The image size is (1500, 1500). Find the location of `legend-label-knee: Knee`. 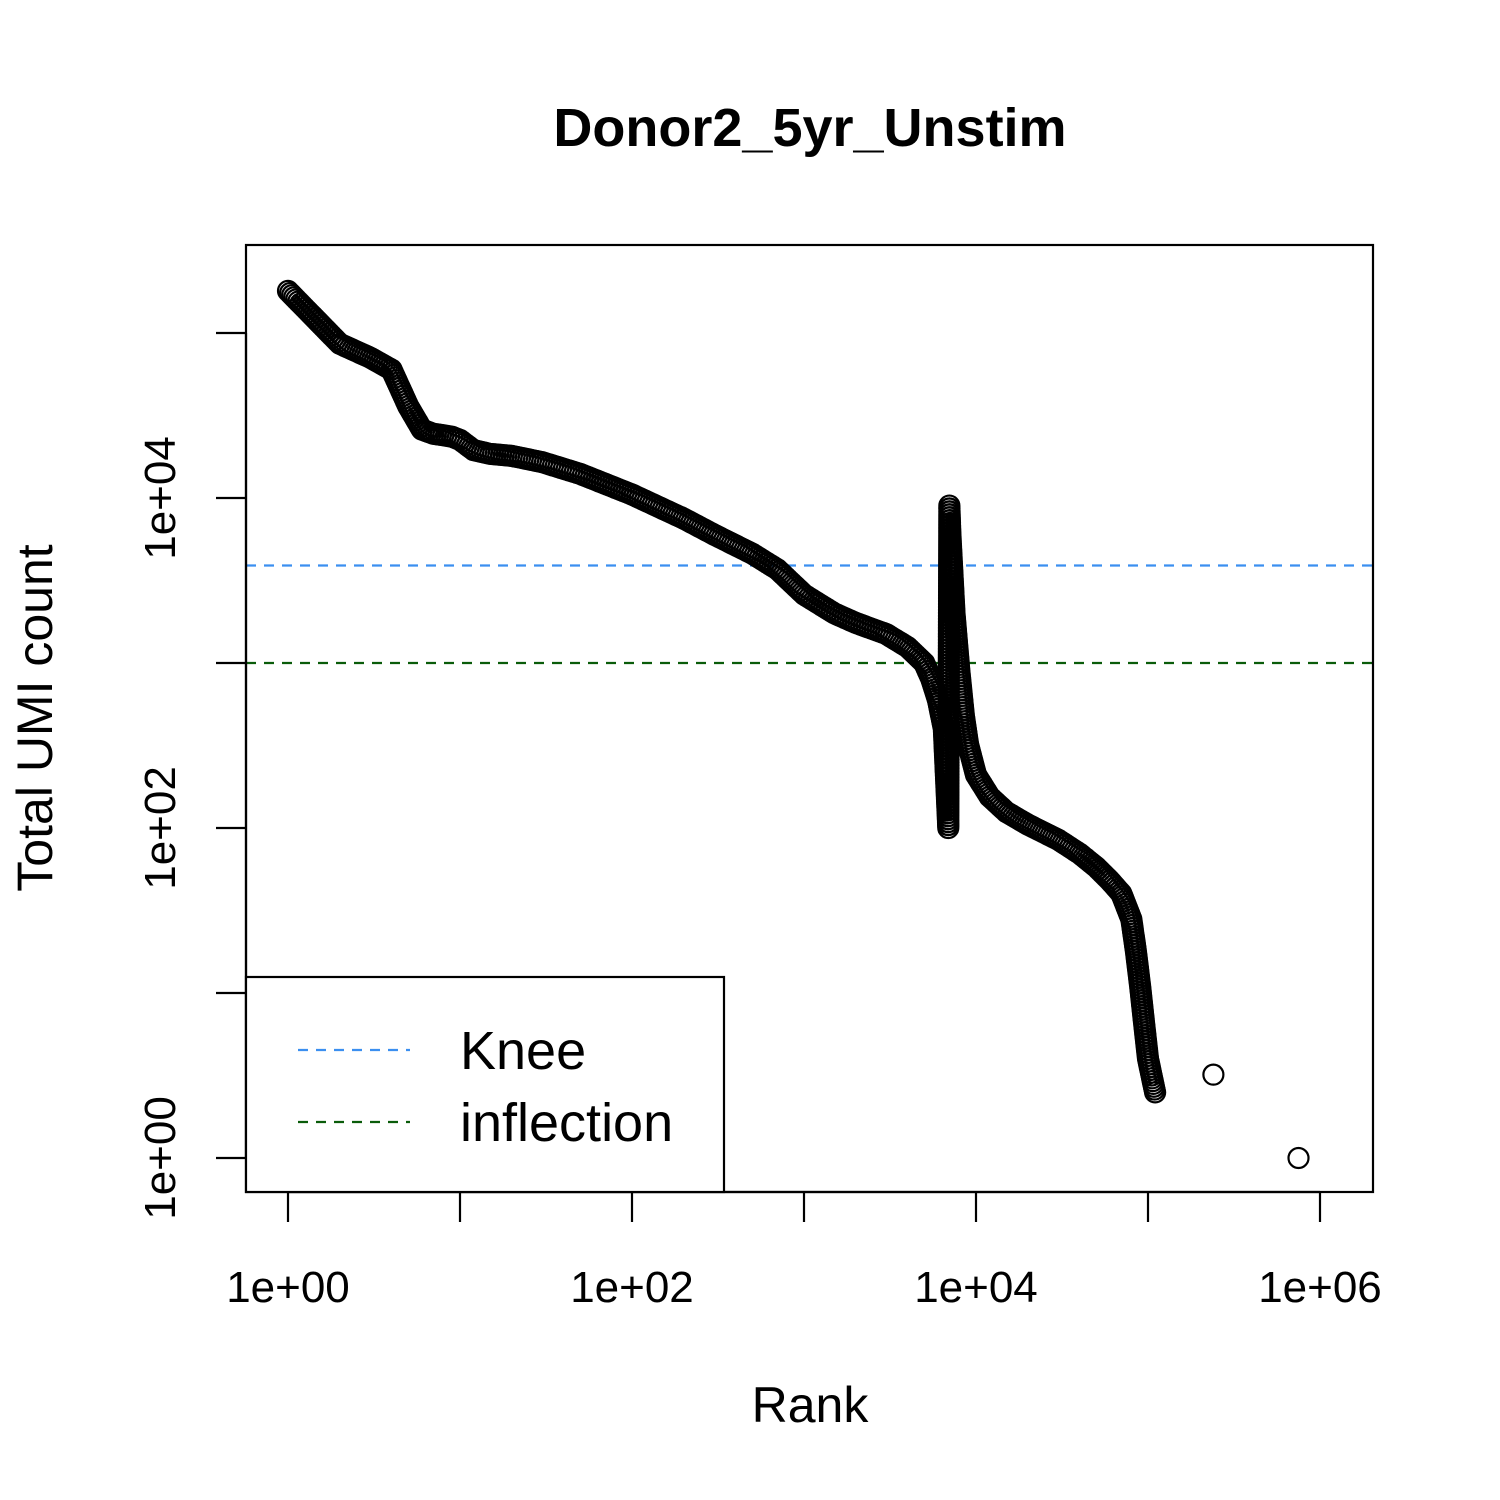

legend-label-knee: Knee is located at coordinates (523, 1051).